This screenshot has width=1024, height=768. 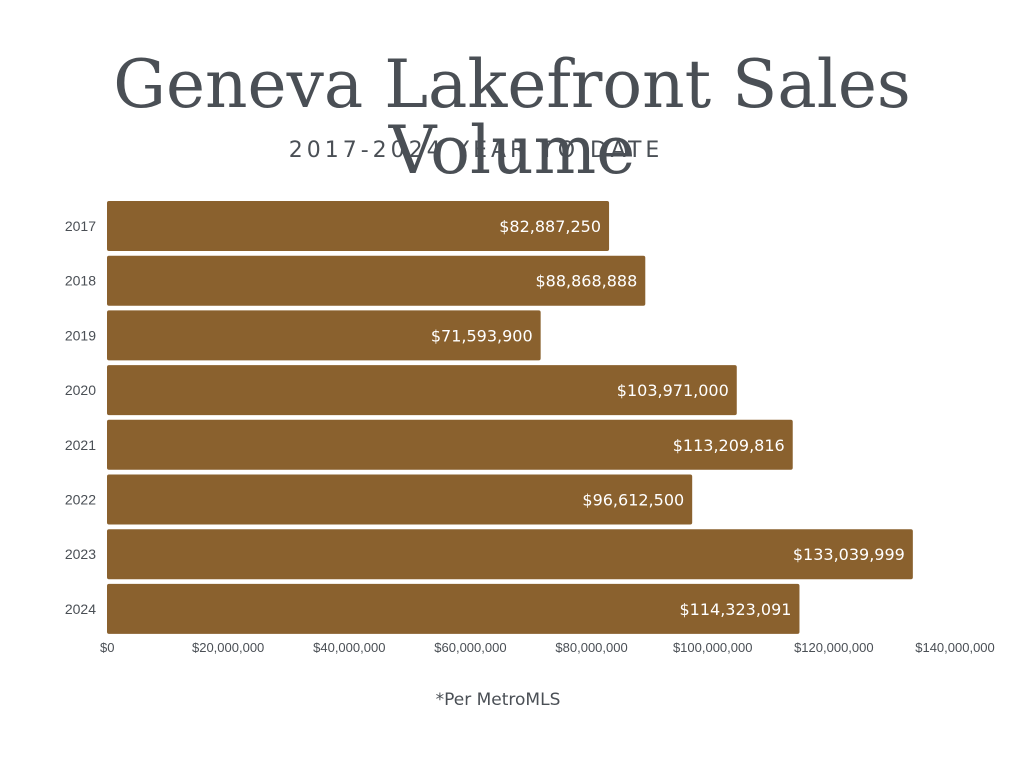 What do you see at coordinates (80, 226) in the screenshot?
I see `y-tick-label-2017: 2017` at bounding box center [80, 226].